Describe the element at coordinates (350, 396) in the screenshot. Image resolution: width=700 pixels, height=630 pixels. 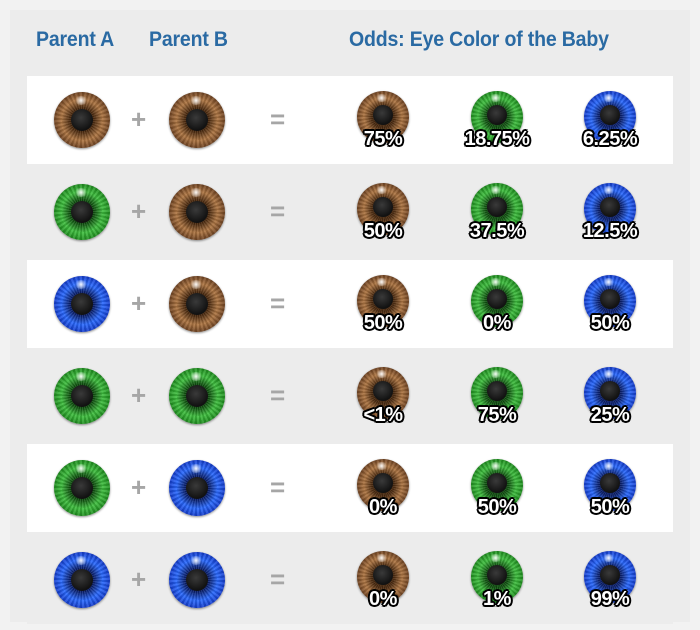
I see `odds-row: + = <1% 75% 25%` at that location.